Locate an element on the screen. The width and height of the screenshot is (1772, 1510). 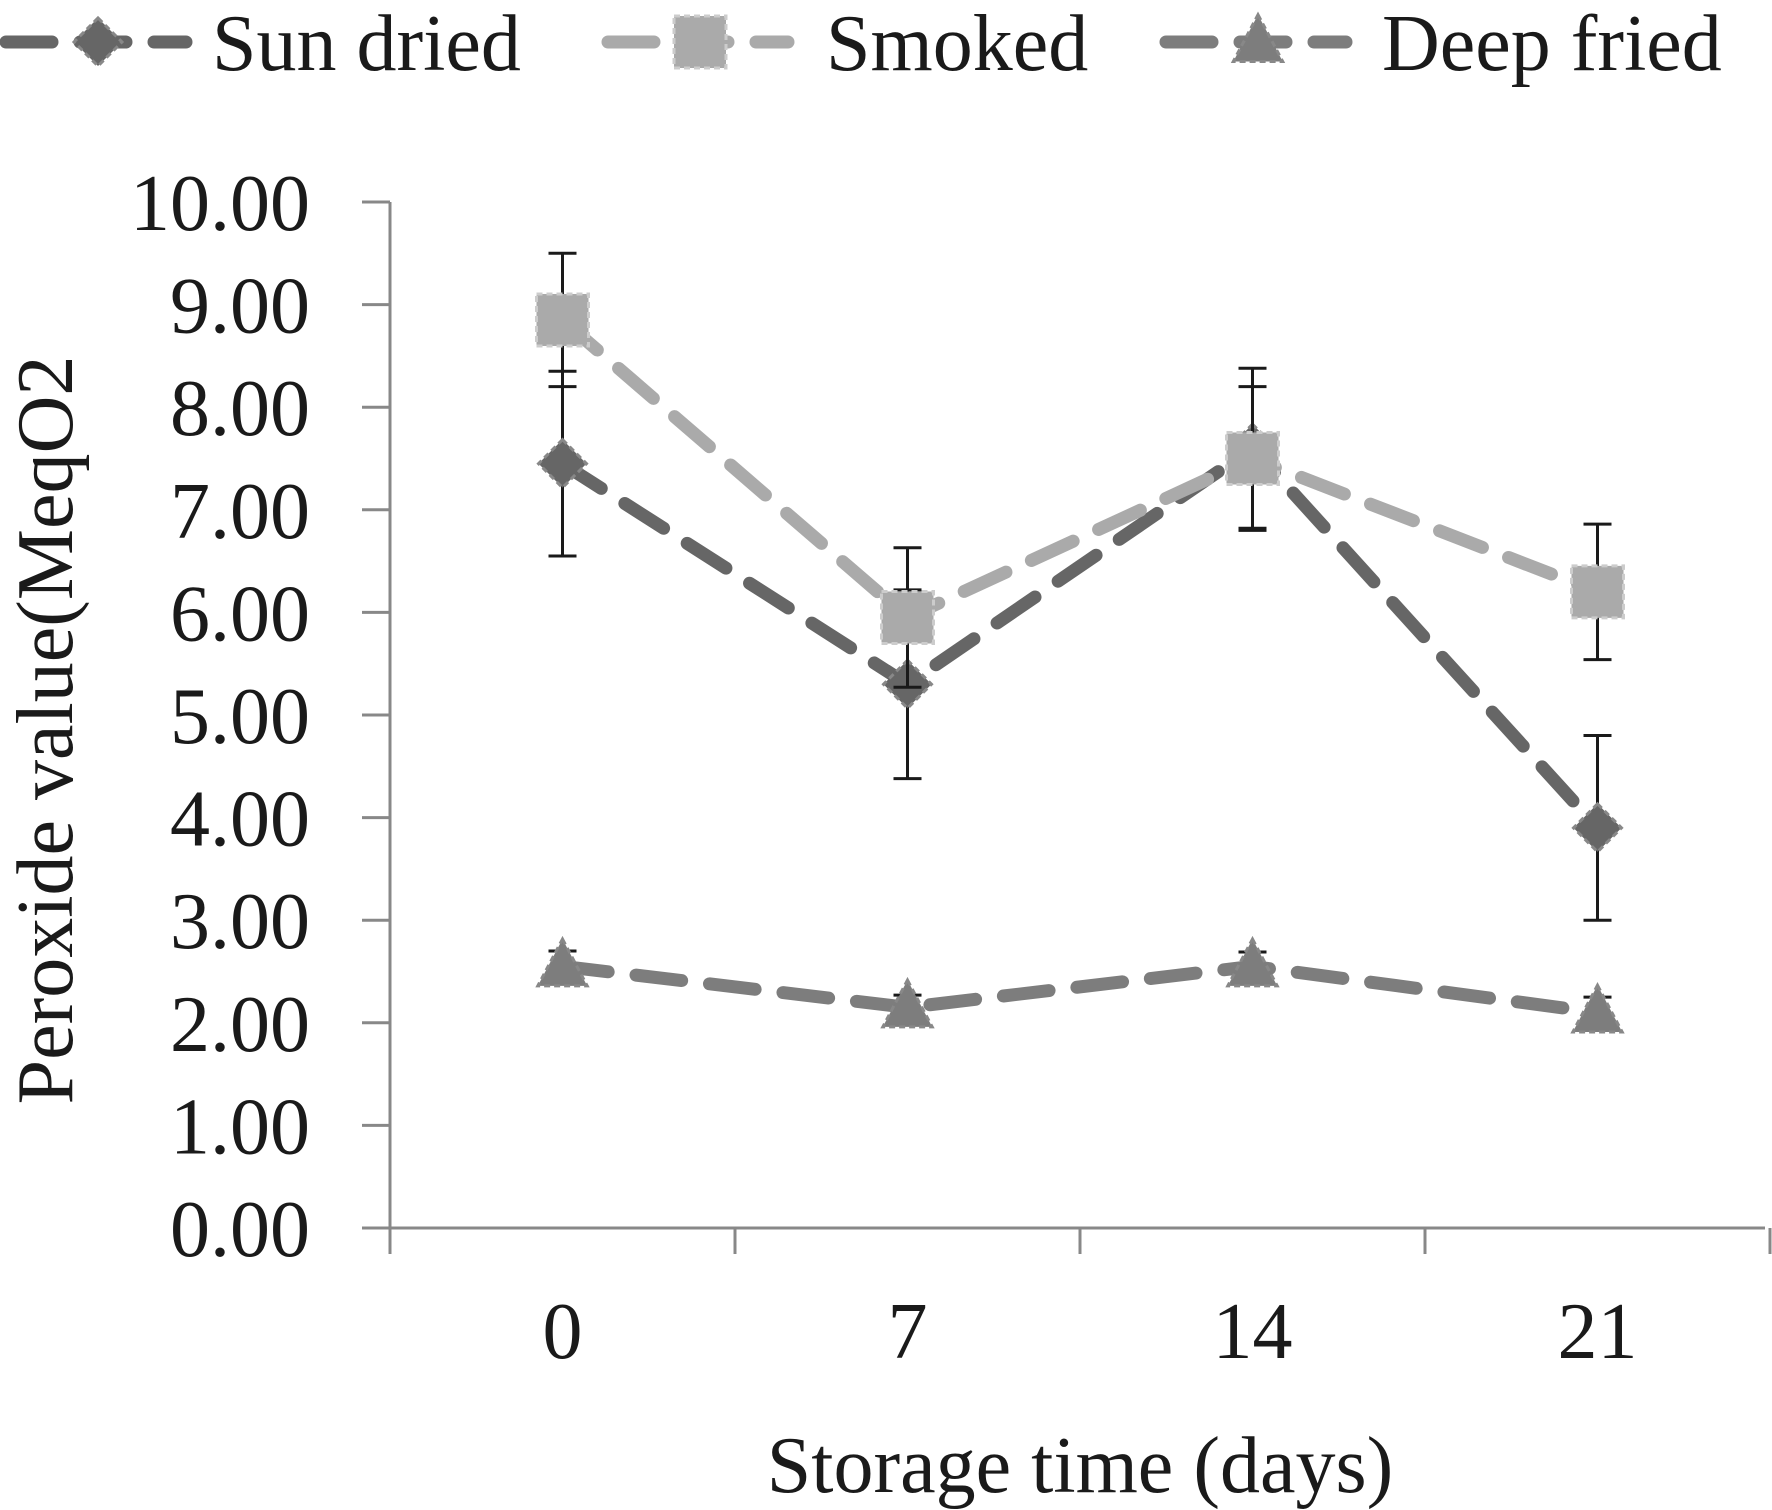
y-tick-label: 3.00 is located at coordinates (240, 922).